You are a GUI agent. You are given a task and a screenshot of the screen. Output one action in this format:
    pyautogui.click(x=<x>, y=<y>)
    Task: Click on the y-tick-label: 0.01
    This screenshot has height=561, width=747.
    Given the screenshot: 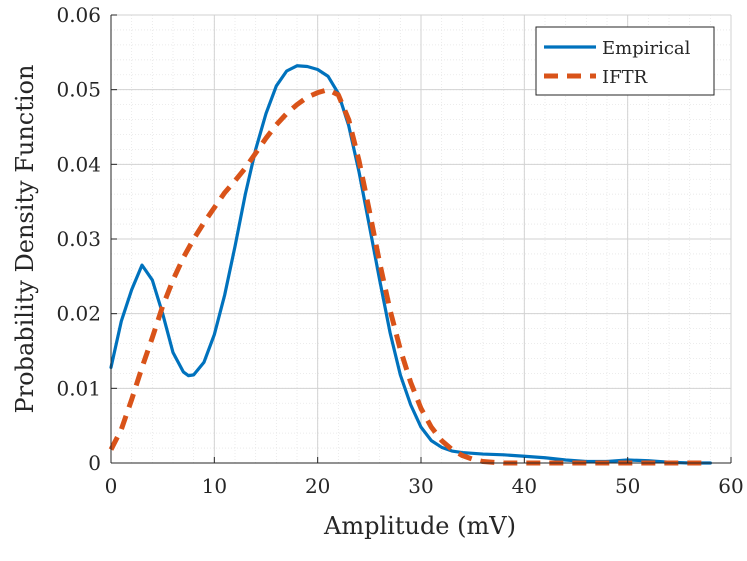 What is the action you would take?
    pyautogui.click(x=78, y=388)
    